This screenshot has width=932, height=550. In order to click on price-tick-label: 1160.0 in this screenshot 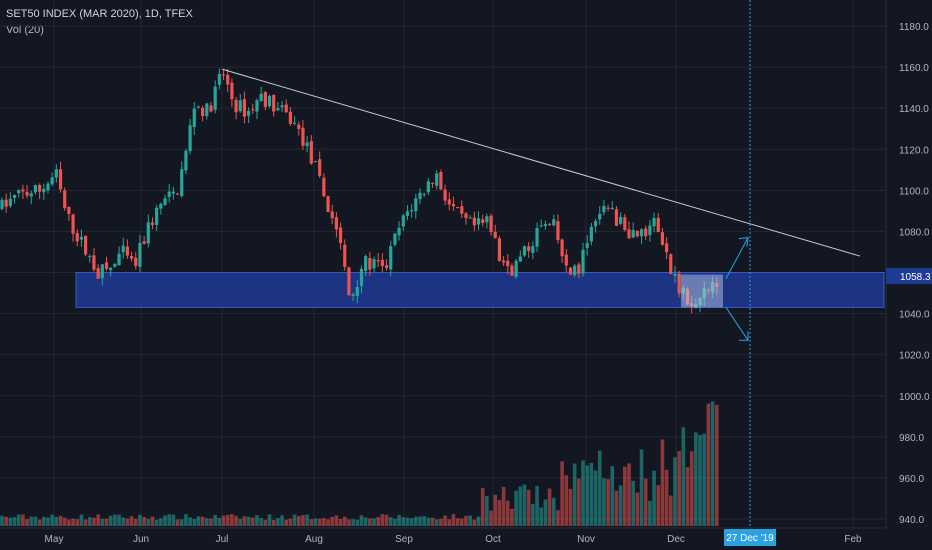, I will do `click(914, 68)`.